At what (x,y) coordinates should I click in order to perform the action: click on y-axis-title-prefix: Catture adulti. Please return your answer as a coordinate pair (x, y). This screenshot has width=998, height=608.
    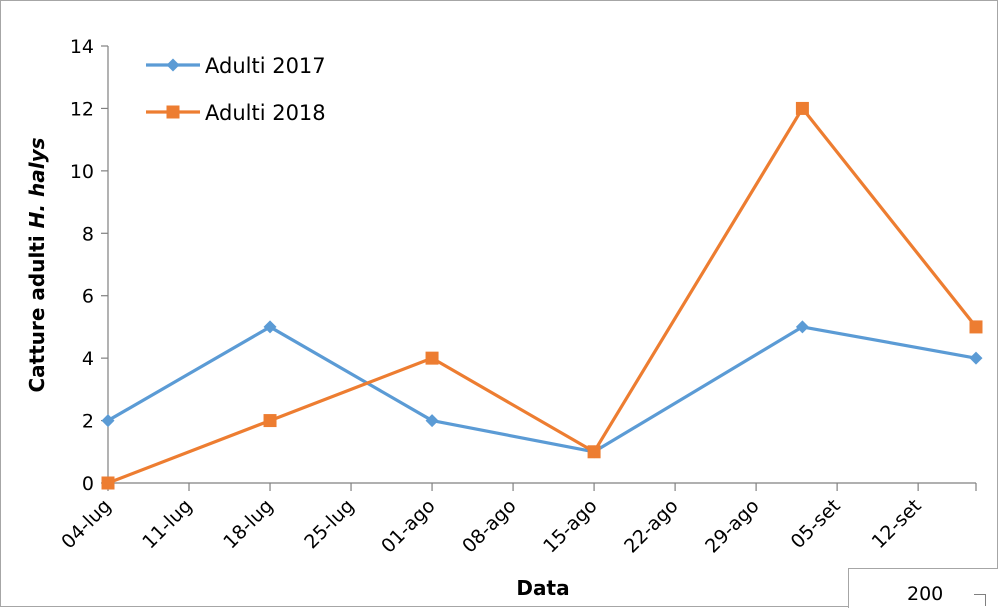
    Looking at the image, I should click on (37, 310).